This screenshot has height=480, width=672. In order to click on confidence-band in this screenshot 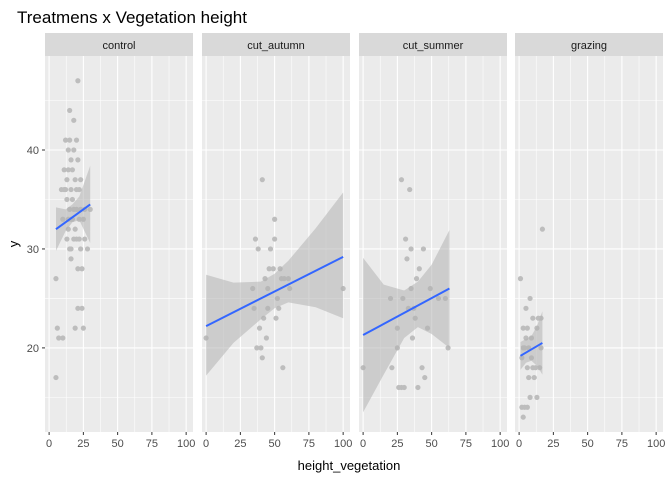, I will do `click(406, 321)`.